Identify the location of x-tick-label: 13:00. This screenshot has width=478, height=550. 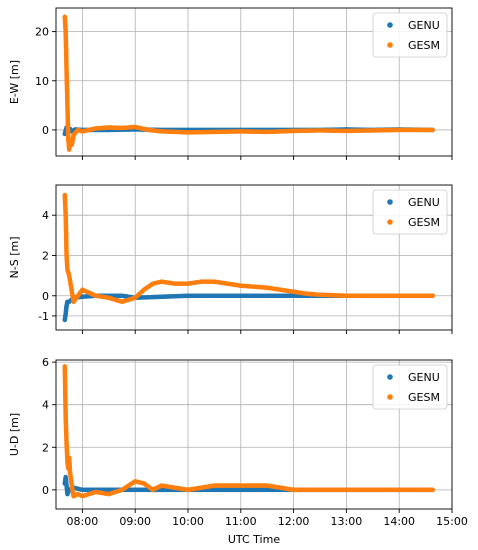
(347, 521).